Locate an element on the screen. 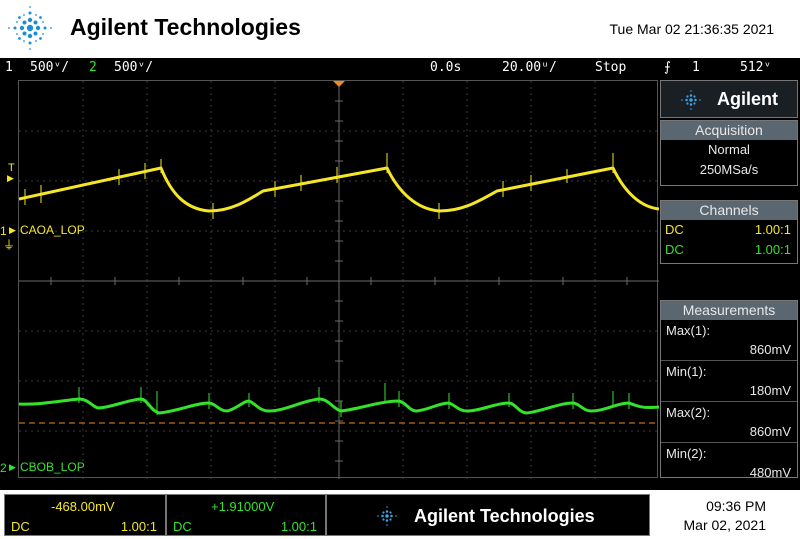 Image resolution: width=800 pixels, height=539 pixels. acquisition-mode: Normal is located at coordinates (729, 149).